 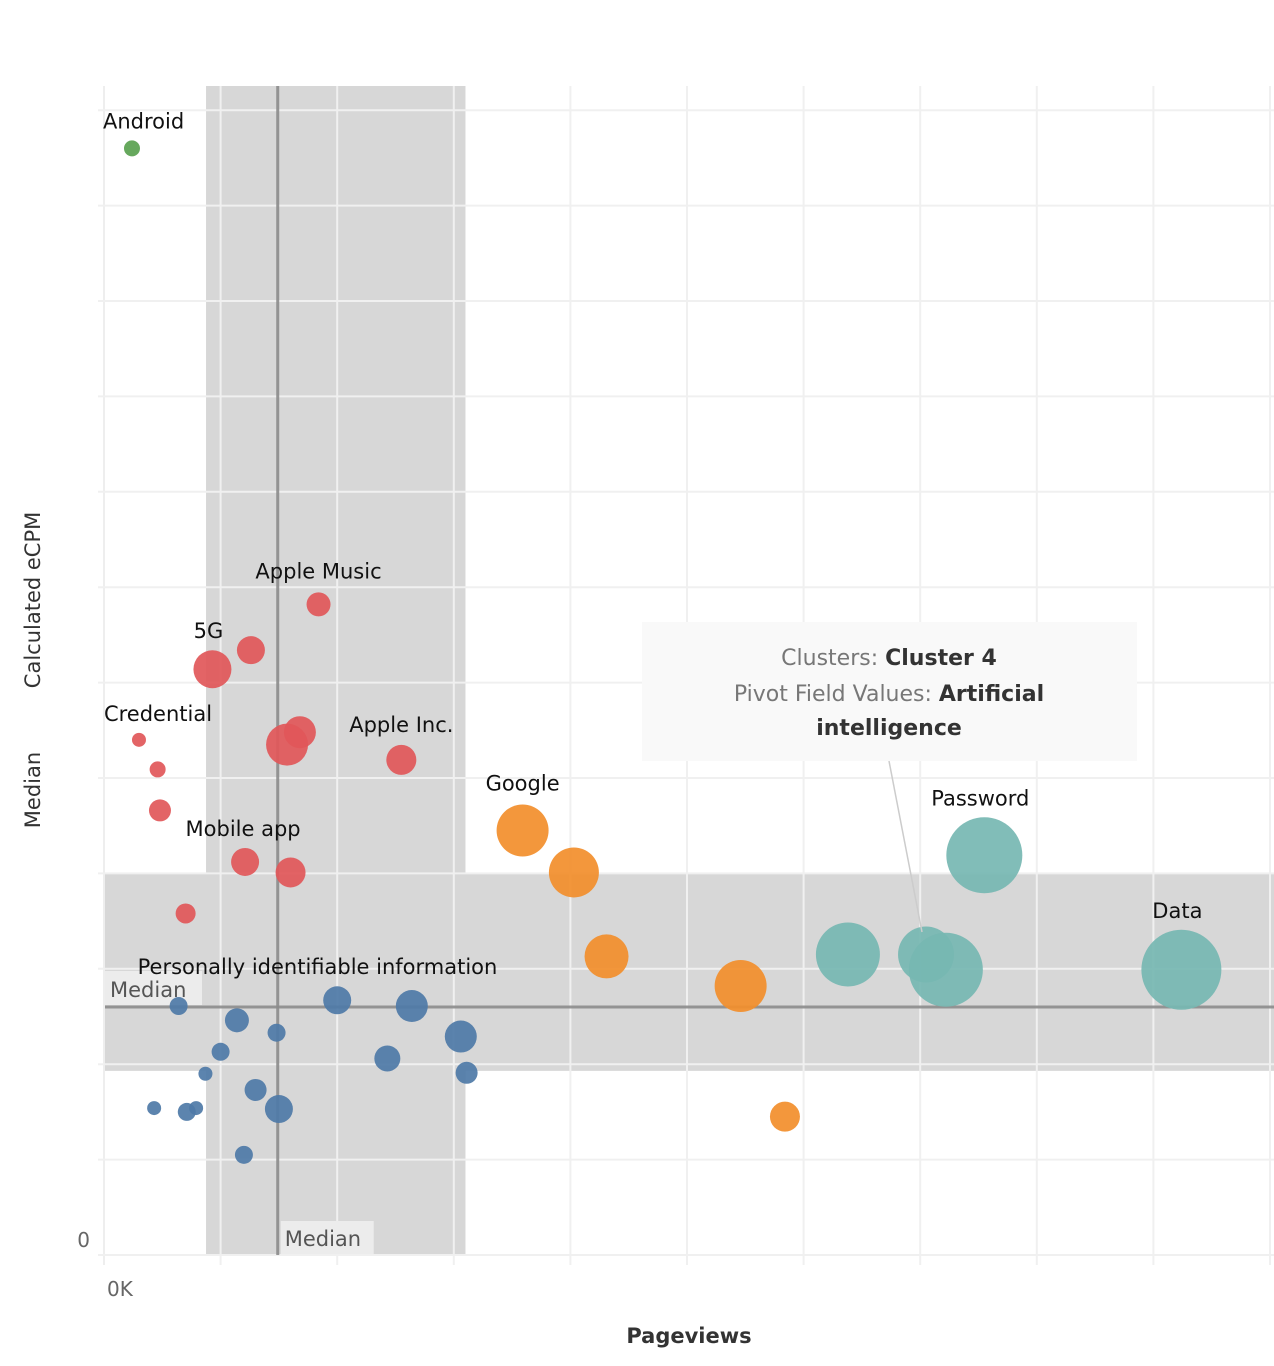 I want to click on point-label: Data, so click(x=1177, y=911).